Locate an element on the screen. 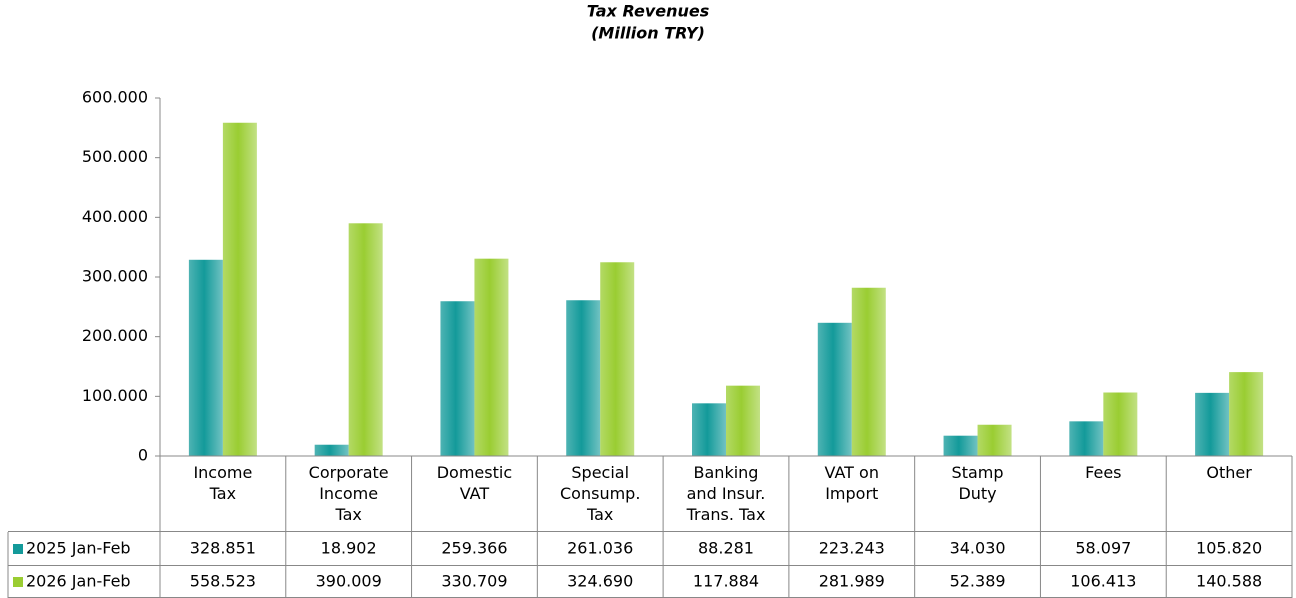  data-label: 390.009 is located at coordinates (349, 581).